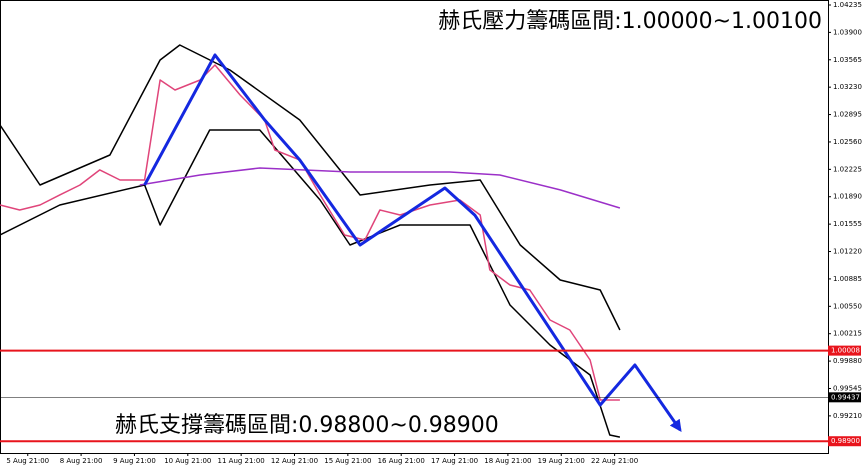  Describe the element at coordinates (241, 461) in the screenshot. I see `x-tick-label: 11 Aug 21:00` at that location.